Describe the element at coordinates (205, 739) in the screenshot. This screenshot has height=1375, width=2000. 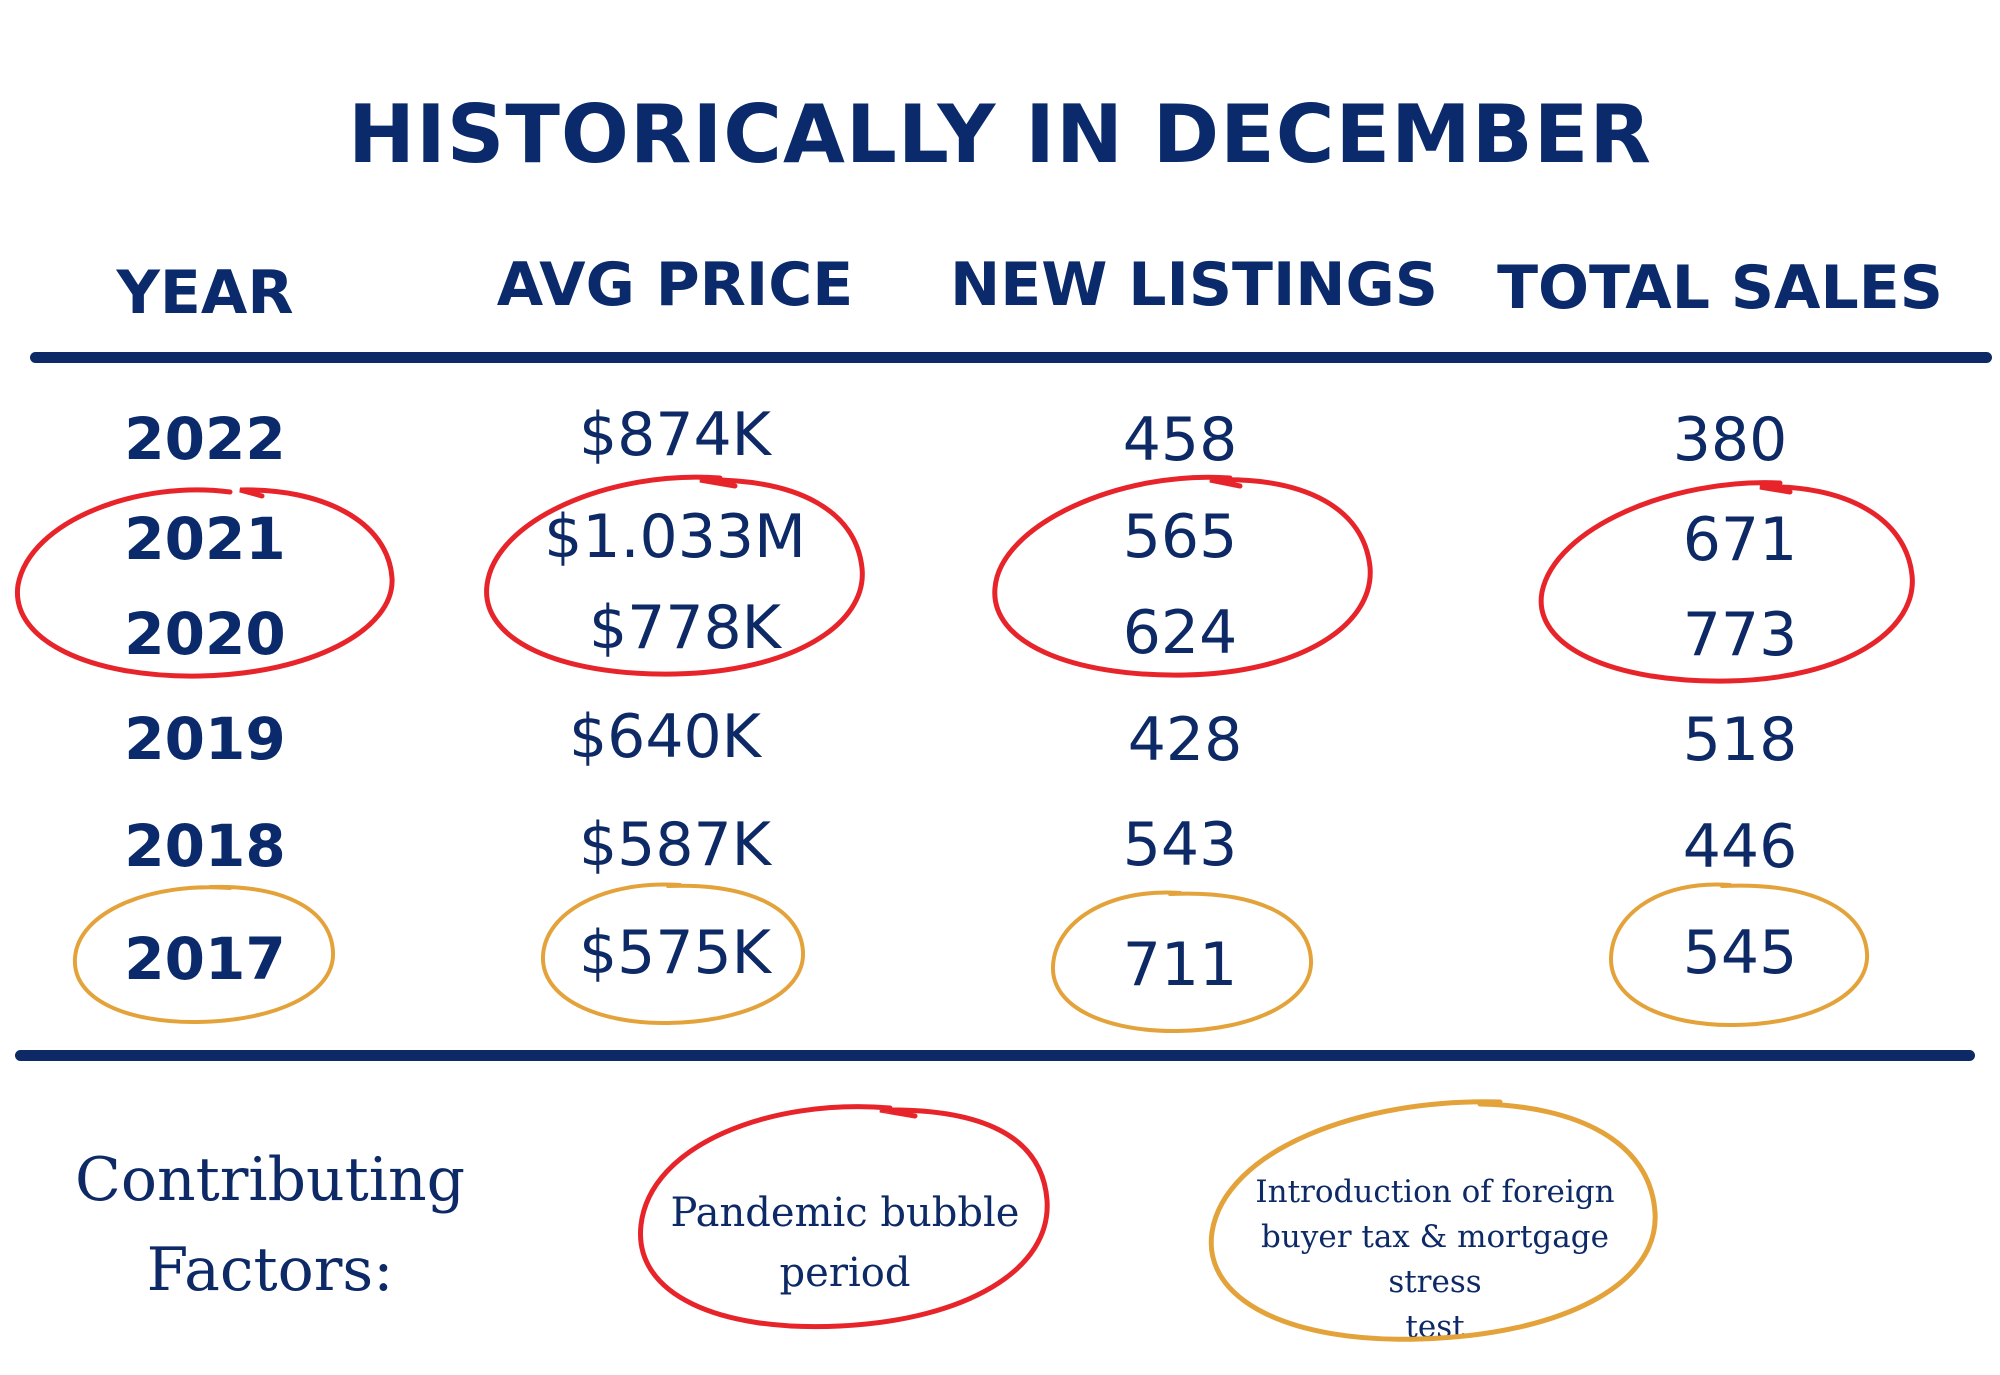
I see `table-cell-year: 2019` at that location.